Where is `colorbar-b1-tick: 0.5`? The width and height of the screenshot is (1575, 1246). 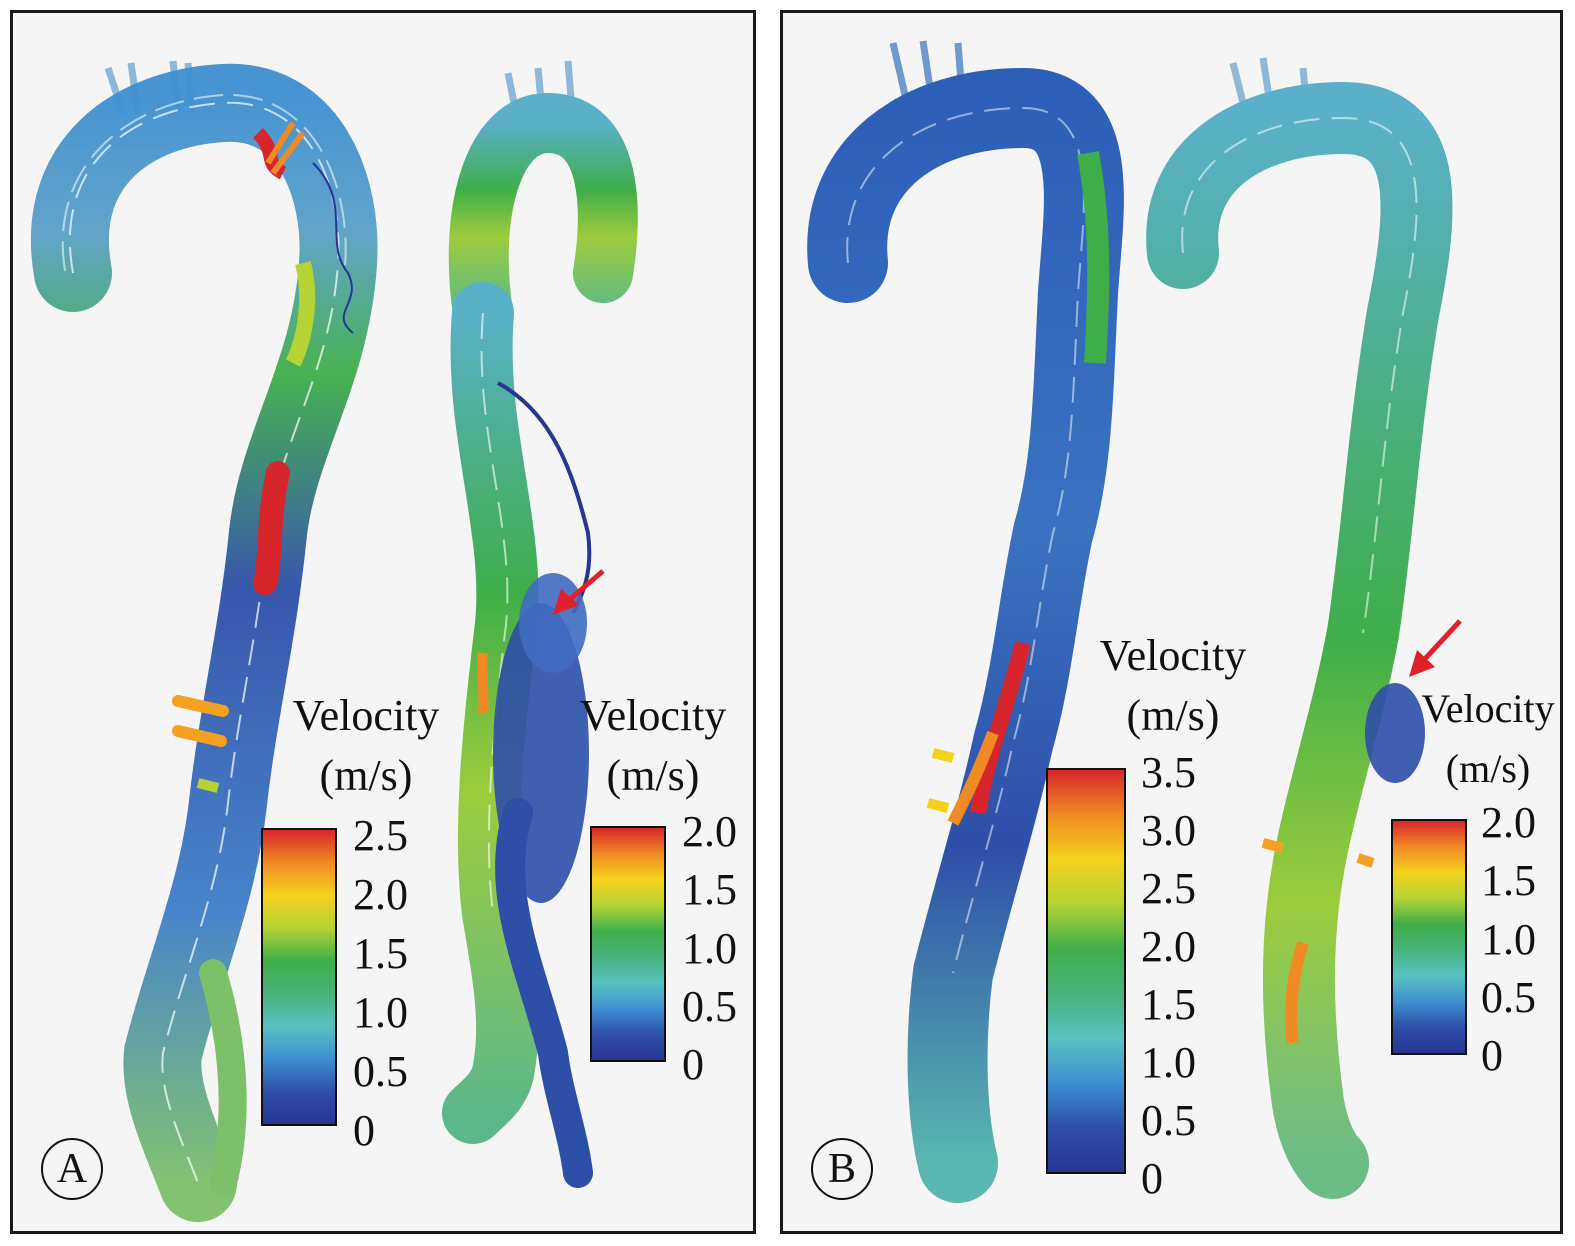
colorbar-b1-tick: 0.5 is located at coordinates (1168, 1120).